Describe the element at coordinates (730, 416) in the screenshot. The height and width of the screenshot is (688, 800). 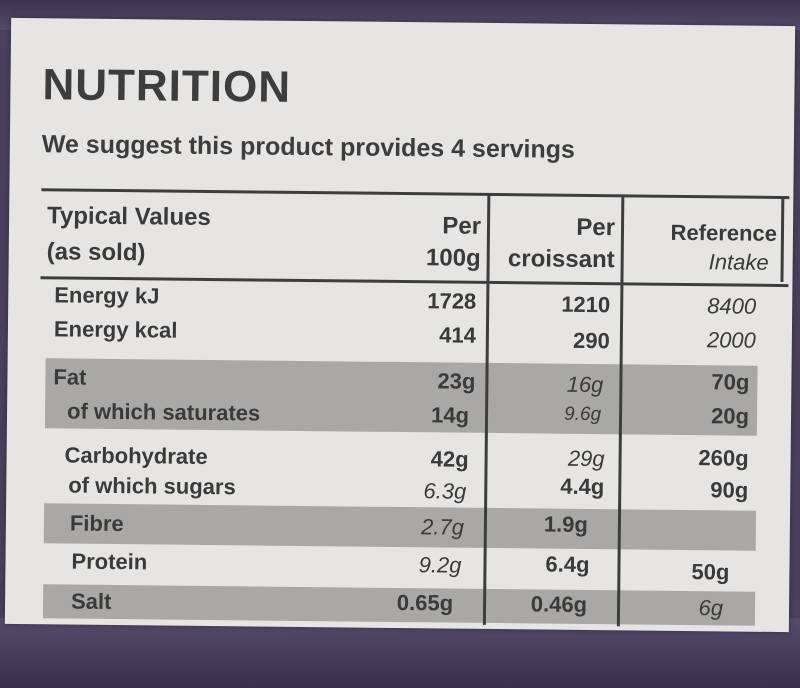
I see `value-saturates-ri: 20g` at that location.